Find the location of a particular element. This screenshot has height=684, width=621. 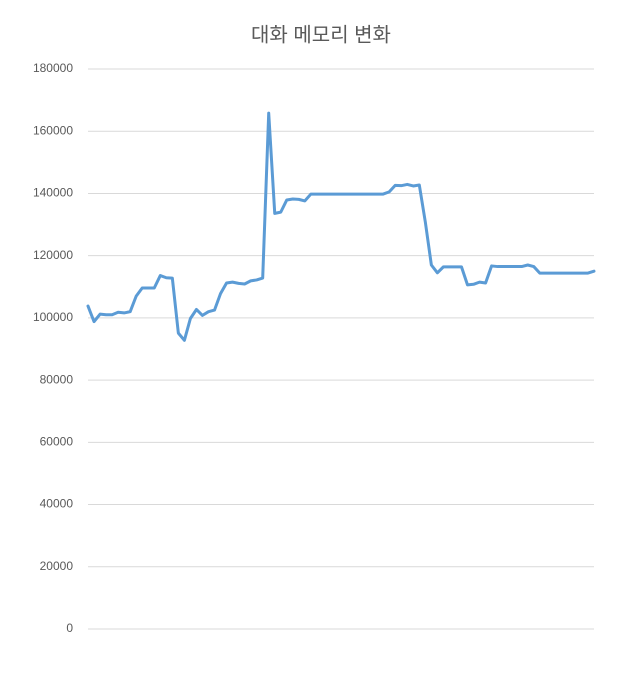

y-tick-label: 120000 is located at coordinates (53, 255).